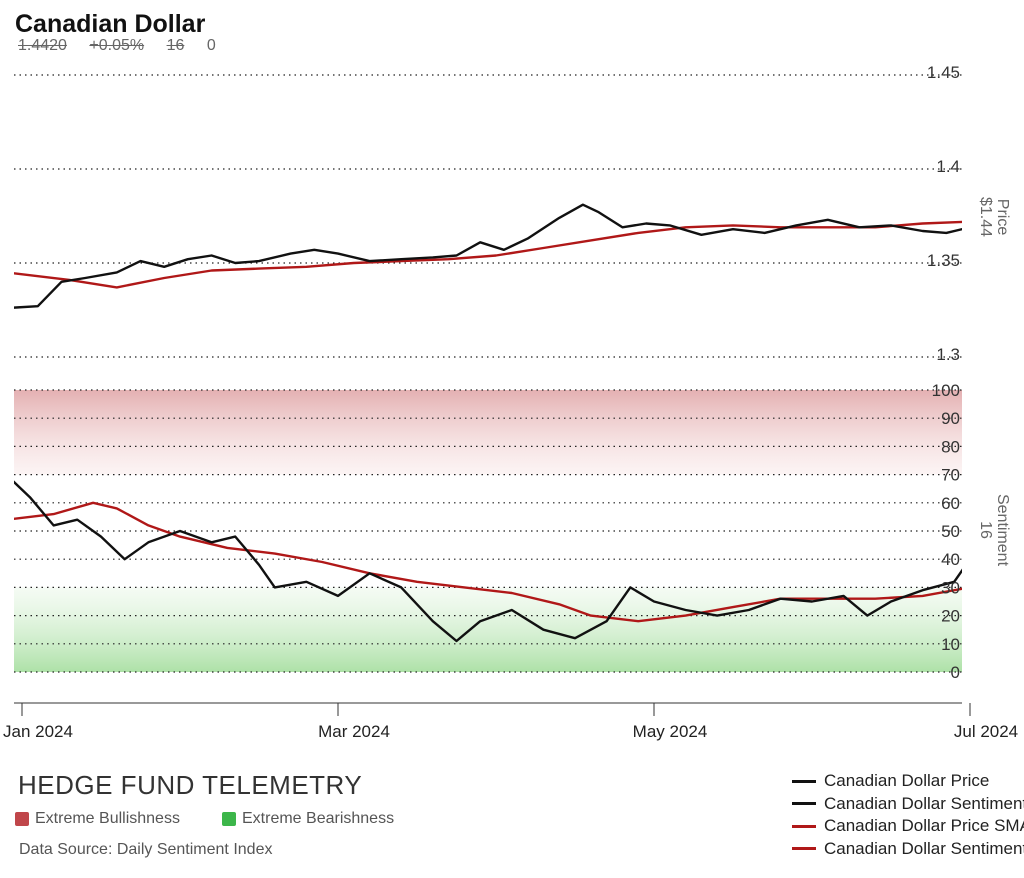  What do you see at coordinates (22, 819) in the screenshot?
I see `bullish-swatch` at bounding box center [22, 819].